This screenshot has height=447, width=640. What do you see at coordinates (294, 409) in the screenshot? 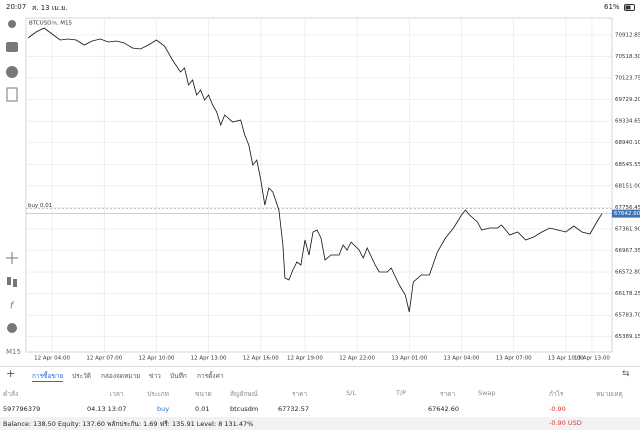
I see `cell: 67732.57` at bounding box center [294, 409].